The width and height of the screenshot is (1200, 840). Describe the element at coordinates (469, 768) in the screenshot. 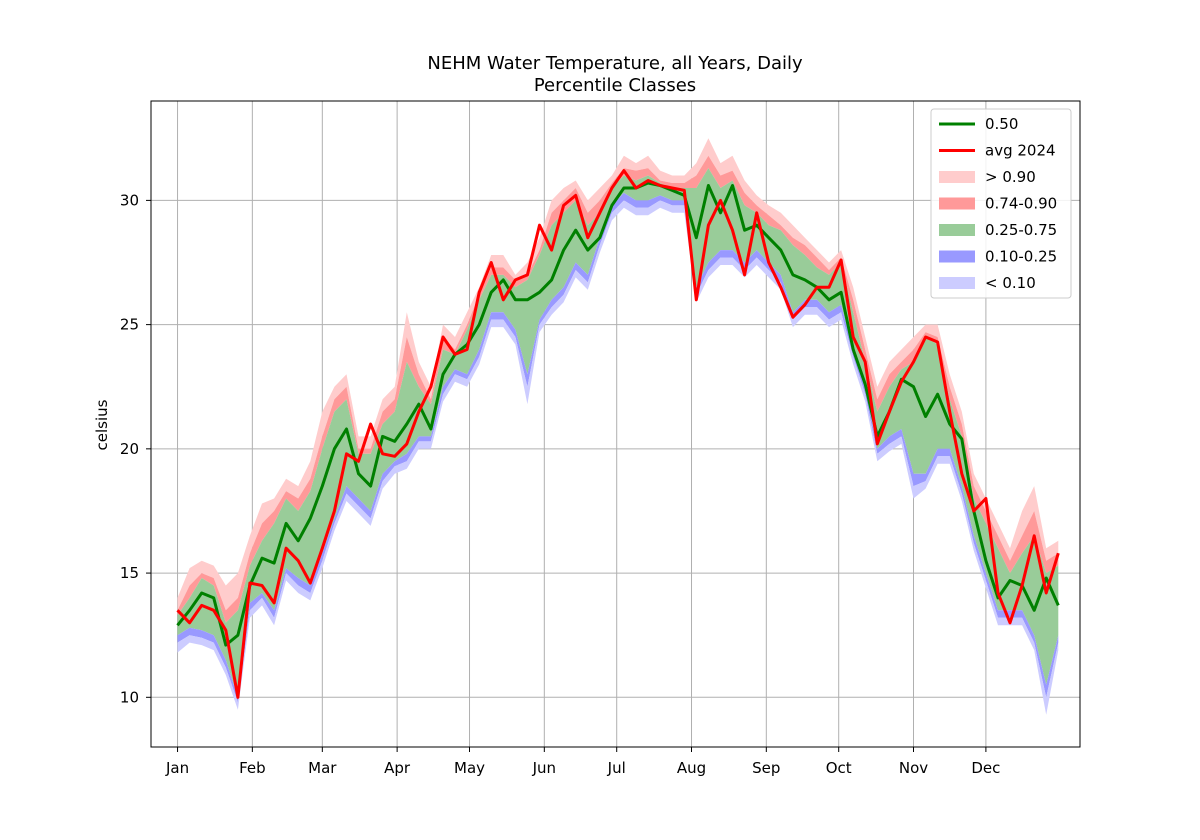

I see `x-tick-label: May` at that location.